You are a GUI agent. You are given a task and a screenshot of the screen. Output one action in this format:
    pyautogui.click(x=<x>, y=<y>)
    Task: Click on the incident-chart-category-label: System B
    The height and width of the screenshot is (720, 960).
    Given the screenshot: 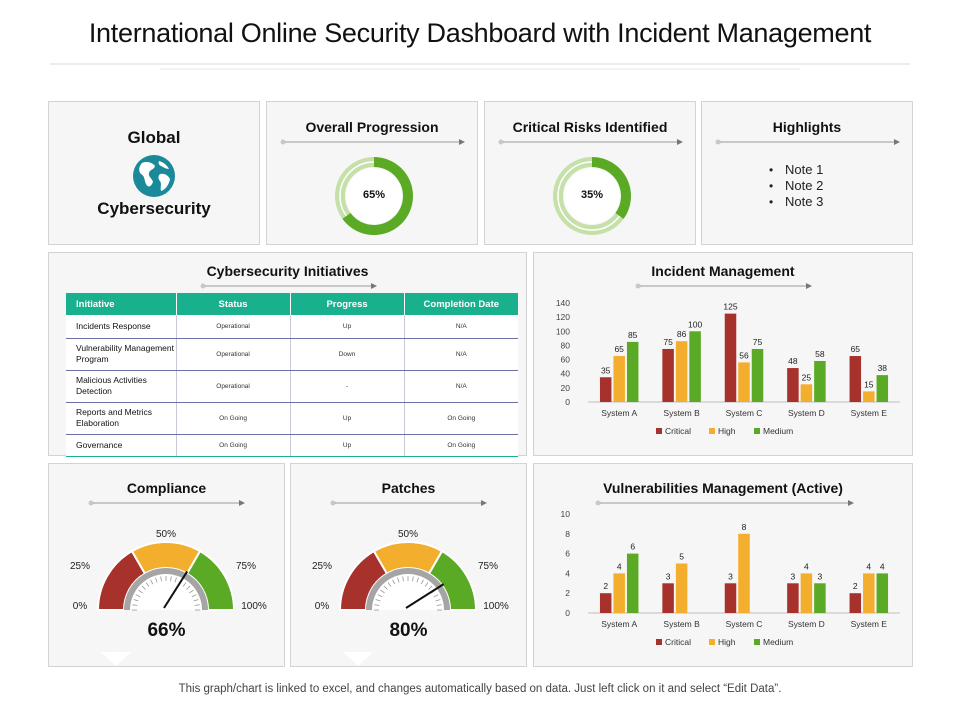 What is the action you would take?
    pyautogui.click(x=681, y=413)
    